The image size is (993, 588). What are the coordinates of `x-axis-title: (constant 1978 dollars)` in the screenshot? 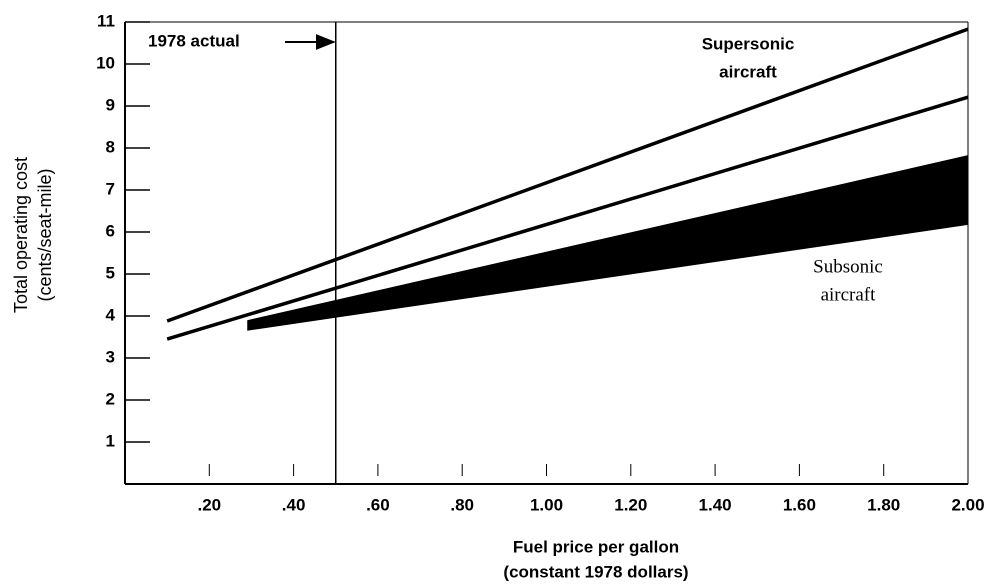 It's located at (595, 571).